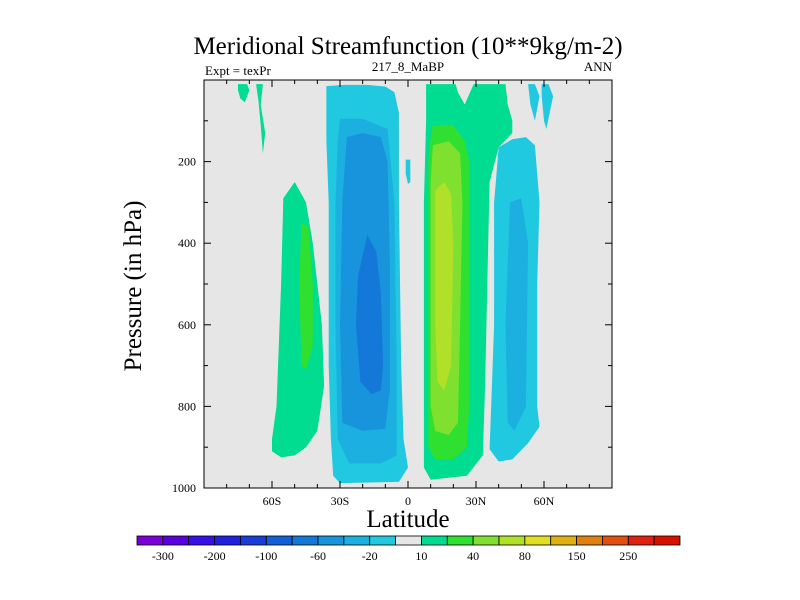 The width and height of the screenshot is (800, 600). What do you see at coordinates (215, 556) in the screenshot?
I see `colorbar-label: -200` at bounding box center [215, 556].